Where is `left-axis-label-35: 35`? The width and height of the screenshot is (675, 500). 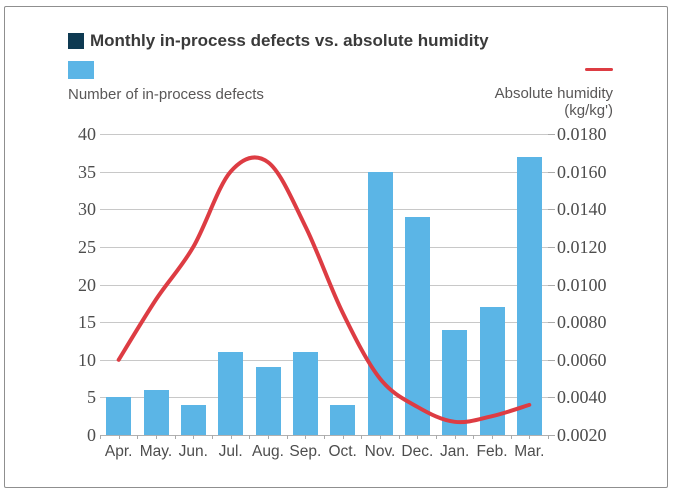 left-axis-label-35: 35 is located at coordinates (87, 171).